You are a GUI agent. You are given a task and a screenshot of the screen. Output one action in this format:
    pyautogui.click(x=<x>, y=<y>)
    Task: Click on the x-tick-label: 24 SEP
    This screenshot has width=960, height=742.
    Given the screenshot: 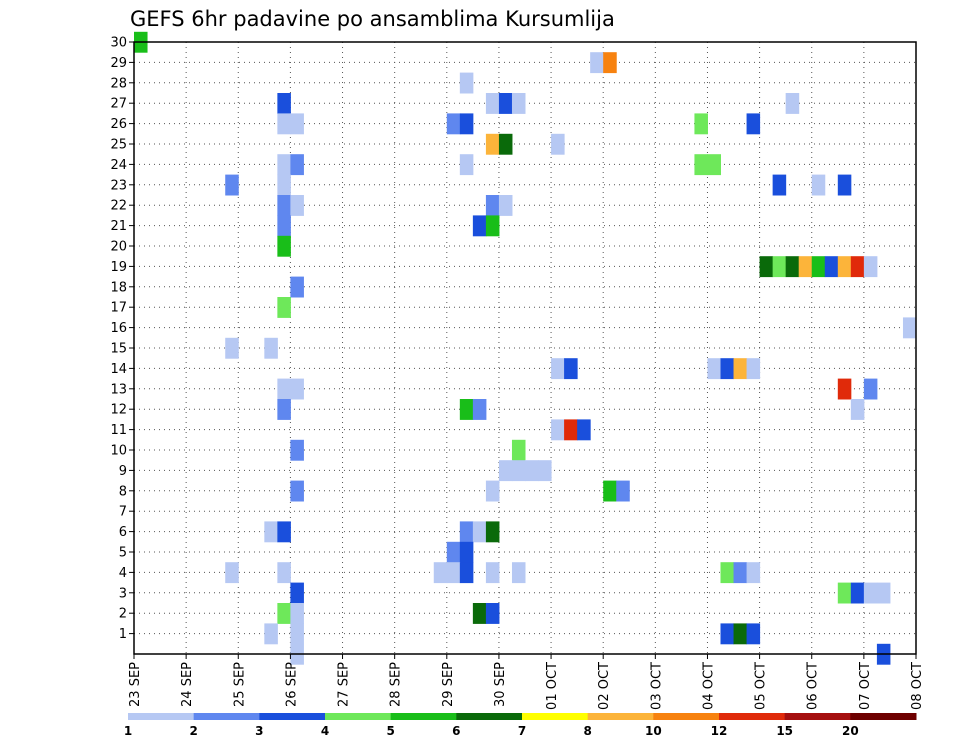 What is the action you would take?
    pyautogui.click(x=187, y=684)
    